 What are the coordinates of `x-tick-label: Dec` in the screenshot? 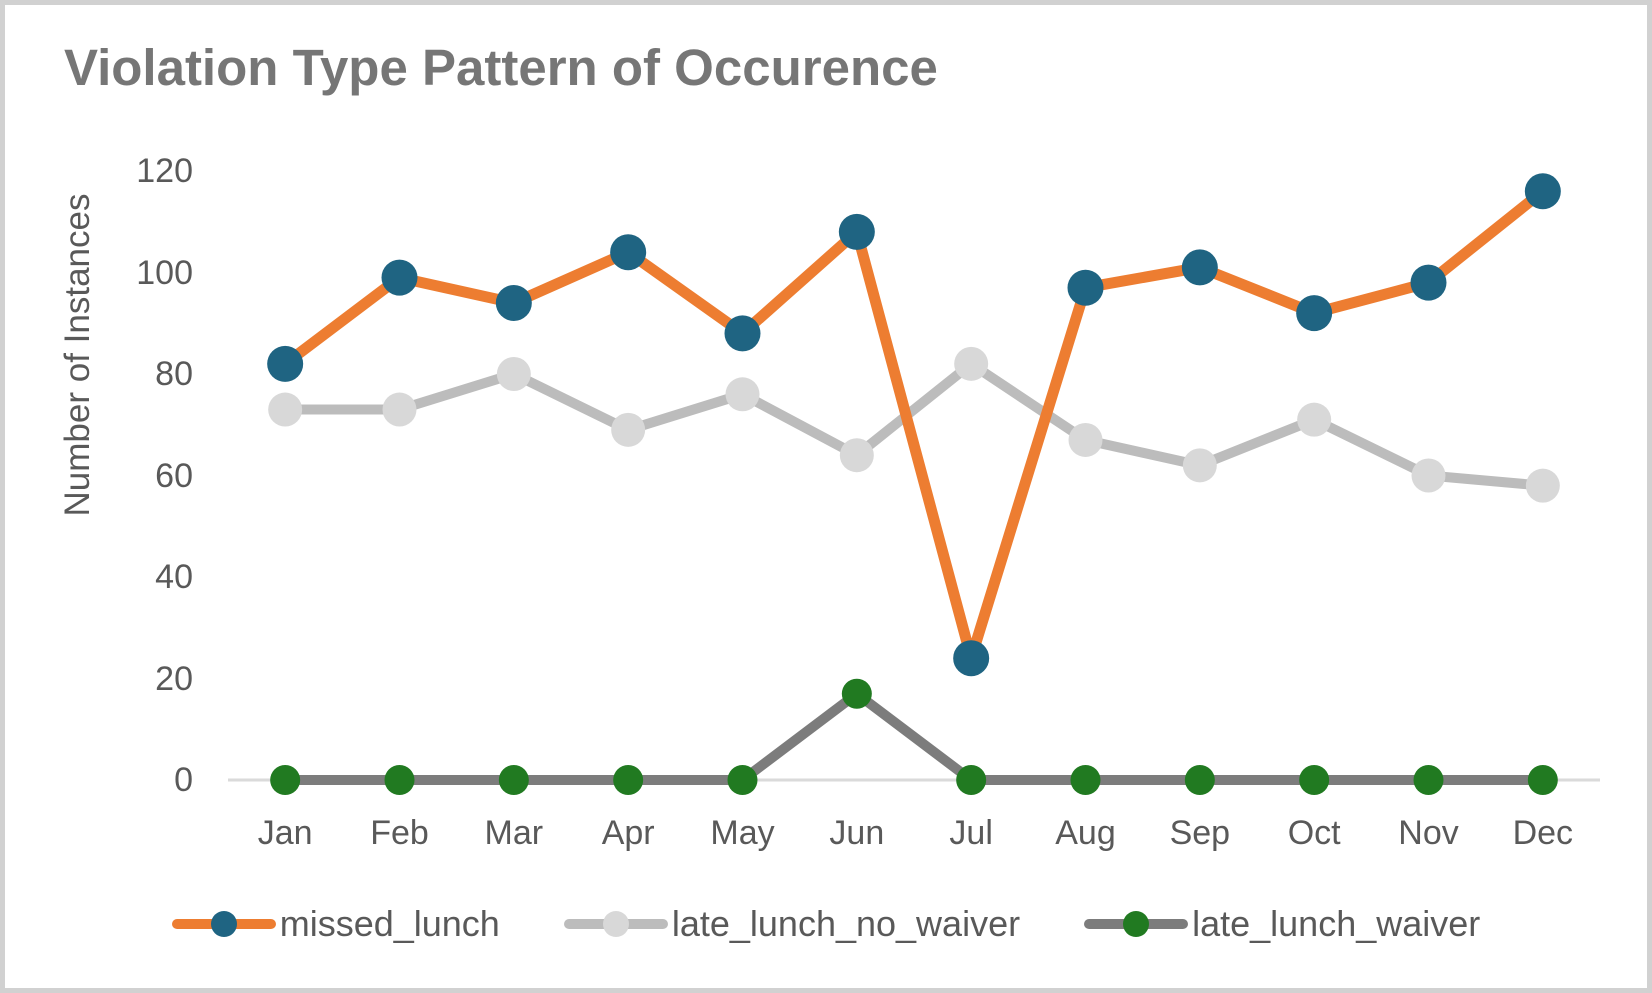 It's located at (1543, 833).